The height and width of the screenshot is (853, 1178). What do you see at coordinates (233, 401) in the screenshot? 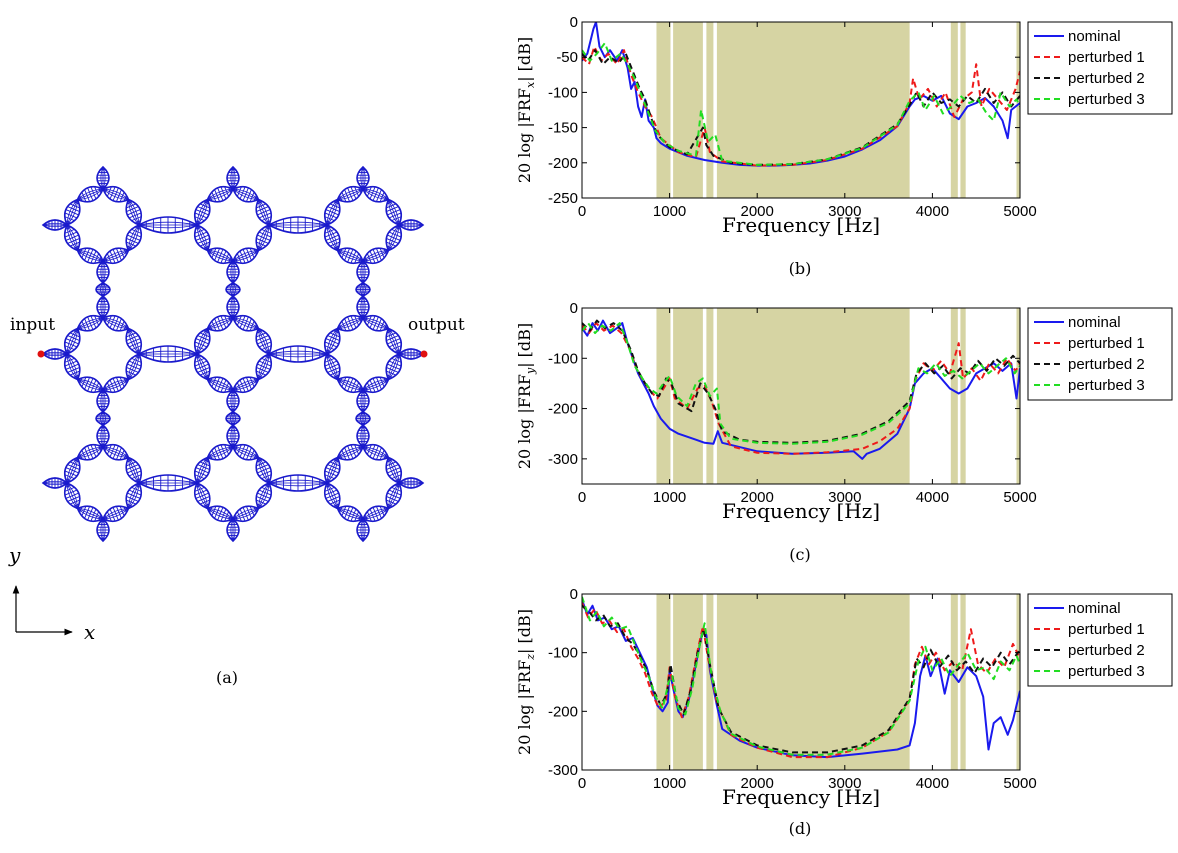
I see `cell-1-1-spike-bottom` at bounding box center [233, 401].